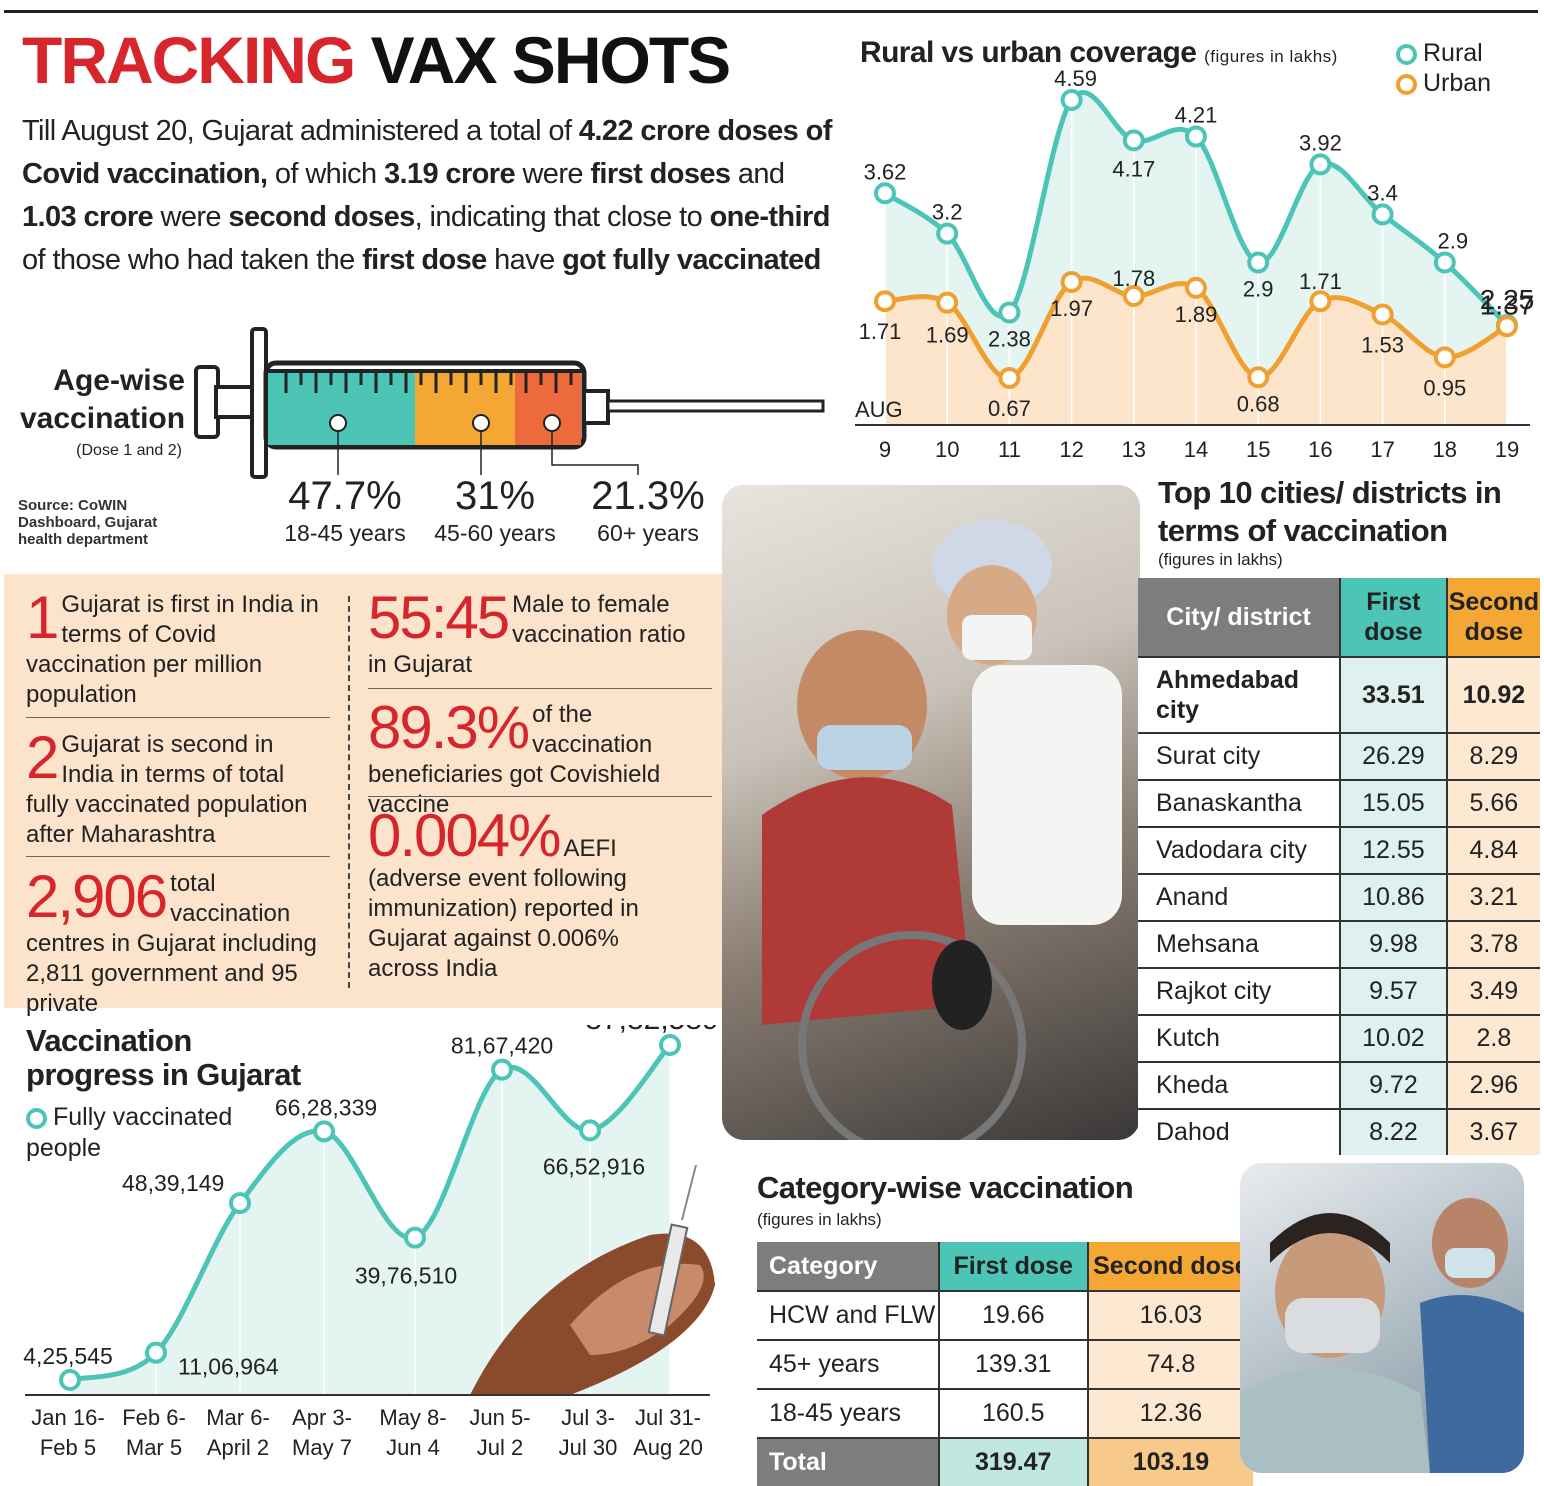  What do you see at coordinates (1012, 1364) in the screenshot?
I see `category-first-dose: 139.31` at bounding box center [1012, 1364].